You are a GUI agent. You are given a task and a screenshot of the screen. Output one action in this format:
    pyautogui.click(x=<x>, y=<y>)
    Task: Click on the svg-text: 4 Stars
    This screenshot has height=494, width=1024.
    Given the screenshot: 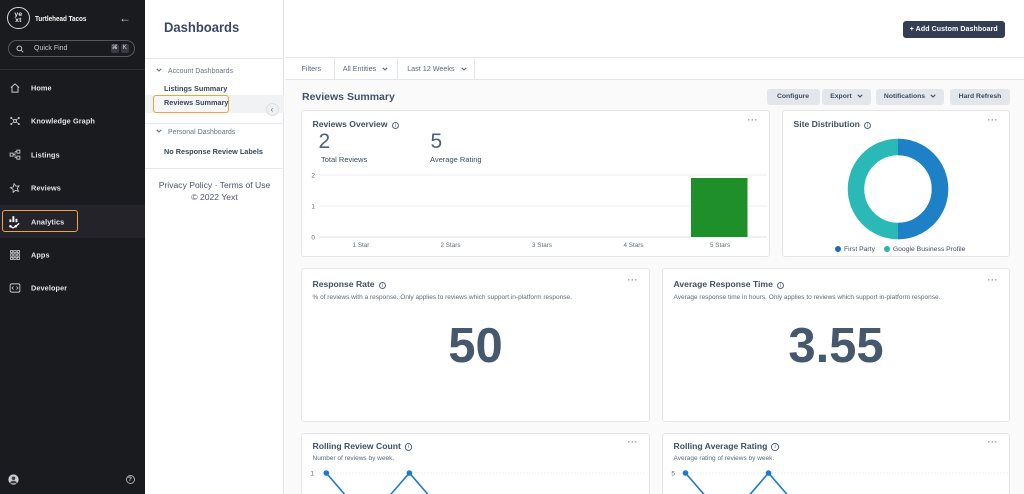 What is the action you would take?
    pyautogui.click(x=634, y=245)
    